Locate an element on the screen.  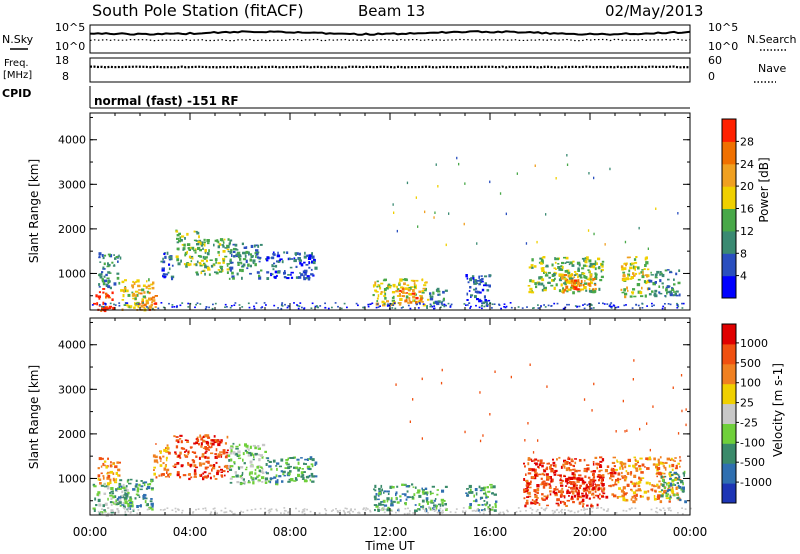
velocity-colorbar-tick-label: -100 is located at coordinates (752, 442).